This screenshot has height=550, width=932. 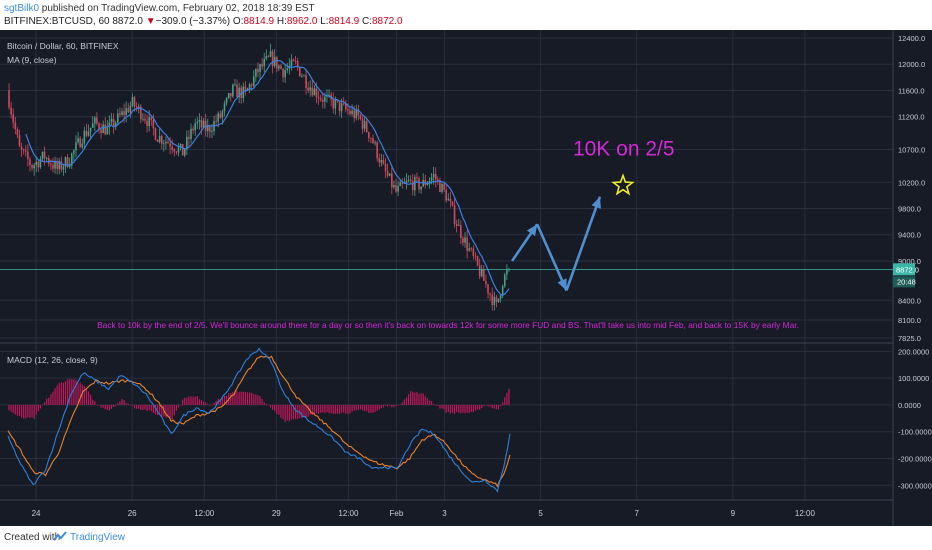 I want to click on symbol-title: Bitcoin / Dollar, 60, BITFINEX, so click(x=63, y=46).